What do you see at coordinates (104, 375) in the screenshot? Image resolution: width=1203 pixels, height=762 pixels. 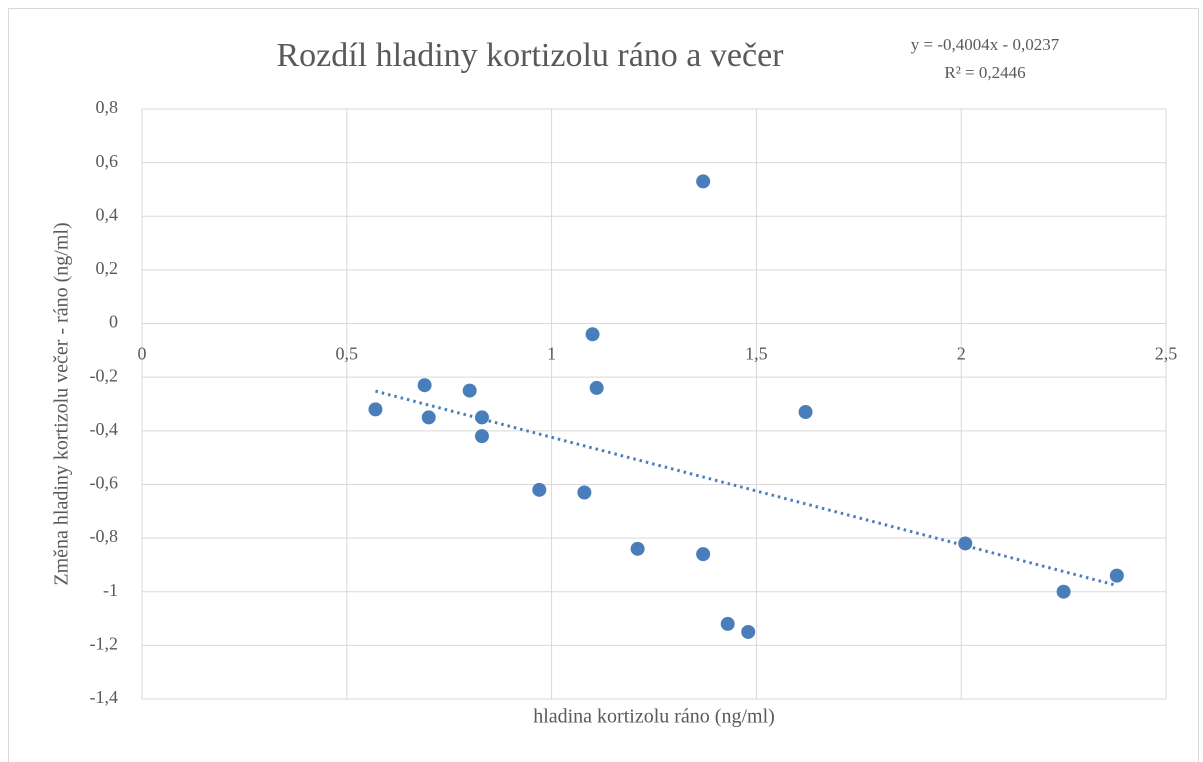 I see `y-tick-label: -0,2` at bounding box center [104, 375].